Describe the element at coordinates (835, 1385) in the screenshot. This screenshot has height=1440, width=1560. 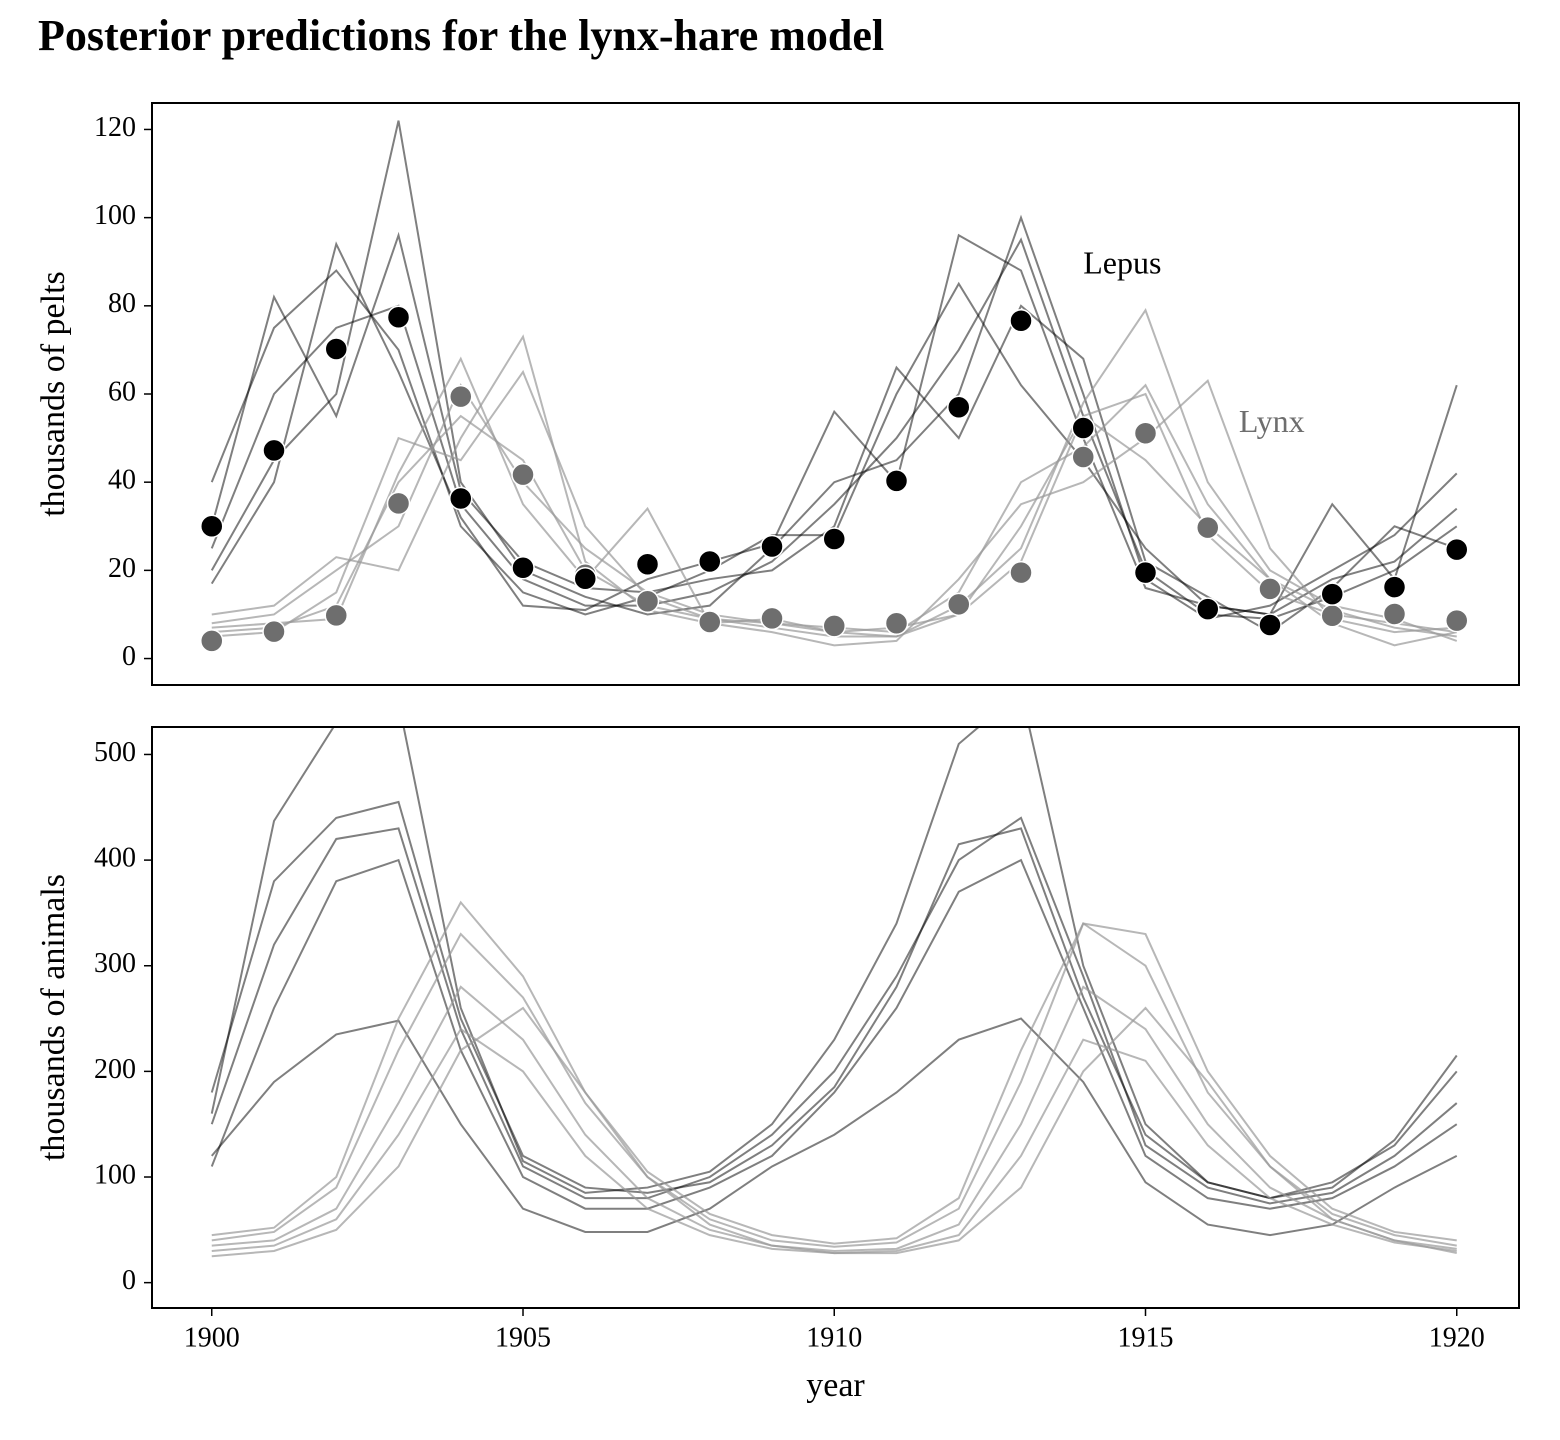
I see `x-axis-label: year` at that location.